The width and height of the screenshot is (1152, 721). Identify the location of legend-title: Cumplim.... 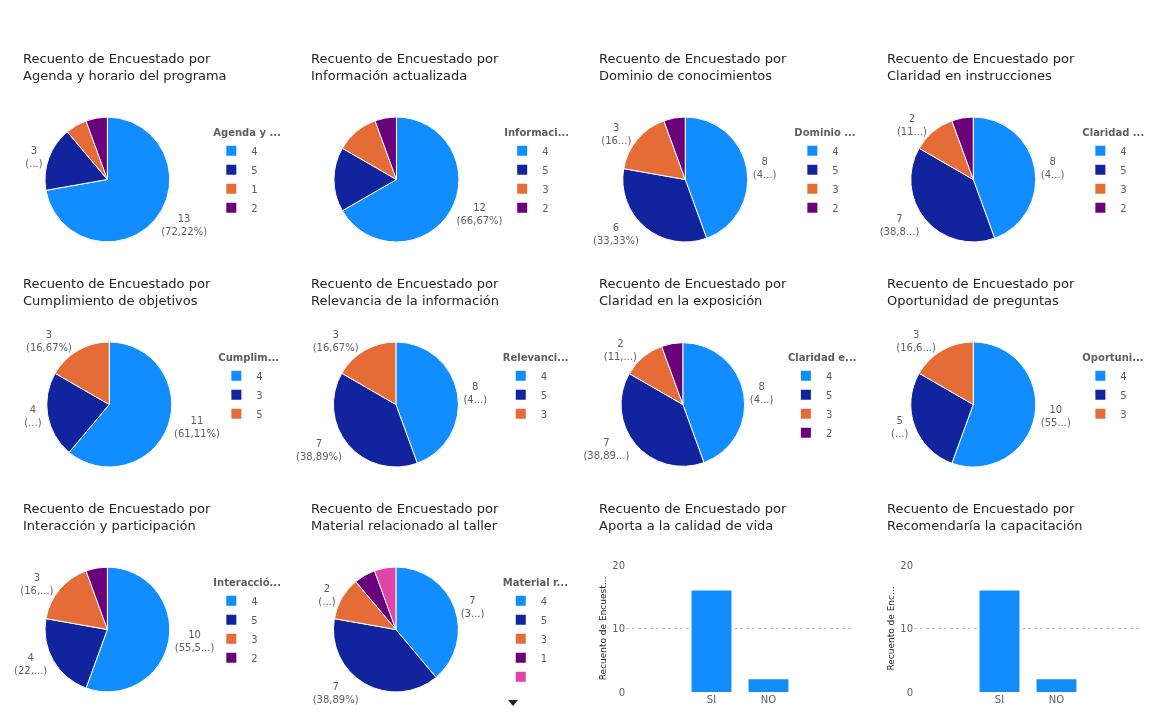
(249, 358).